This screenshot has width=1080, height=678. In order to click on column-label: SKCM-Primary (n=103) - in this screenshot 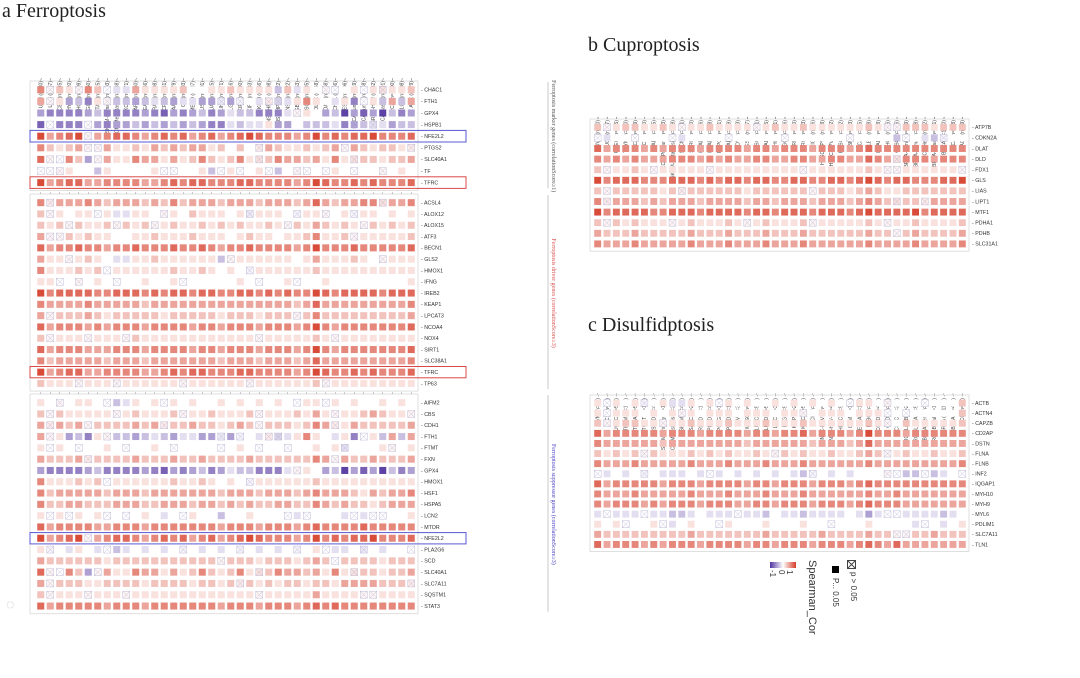, I will do `click(108, 105)`.